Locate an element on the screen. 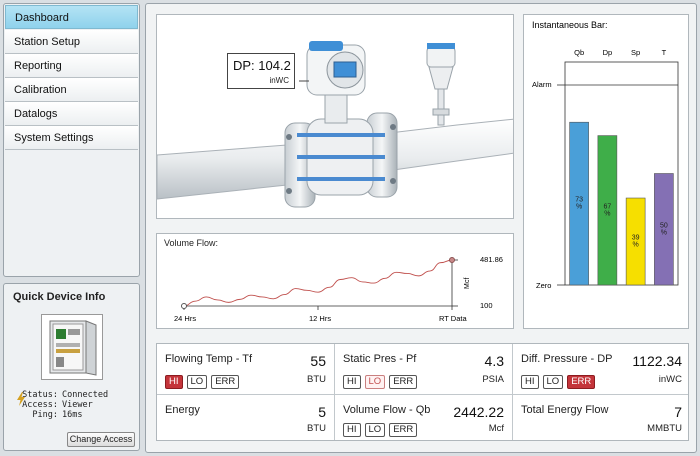  bar-category-dp: Dp is located at coordinates (608, 52).